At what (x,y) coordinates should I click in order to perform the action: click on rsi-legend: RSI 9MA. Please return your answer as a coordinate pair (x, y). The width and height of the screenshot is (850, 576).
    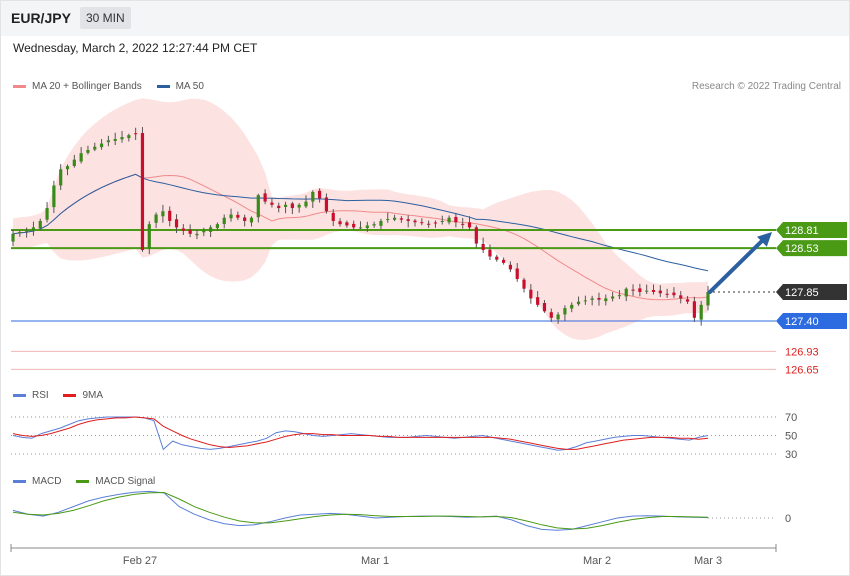
    Looking at the image, I should click on (58, 395).